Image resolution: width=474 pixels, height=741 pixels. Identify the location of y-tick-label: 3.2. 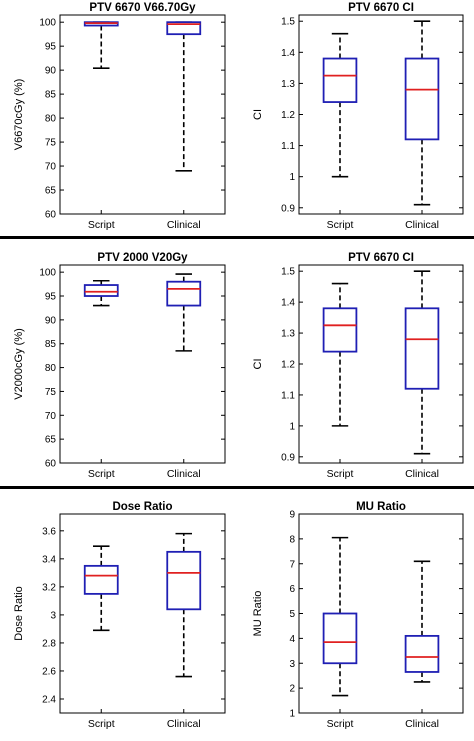
(49, 587).